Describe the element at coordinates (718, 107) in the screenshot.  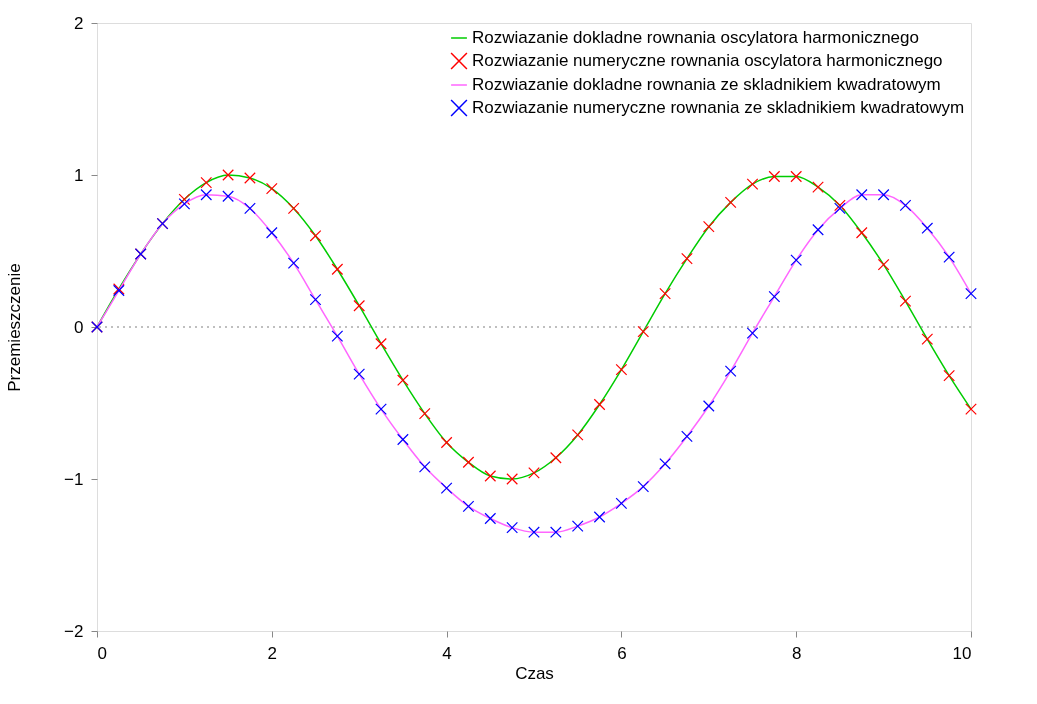
I see `legend-label: Rozwiazanie numeryczne rownania ze skladnikiem kwadratowym` at that location.